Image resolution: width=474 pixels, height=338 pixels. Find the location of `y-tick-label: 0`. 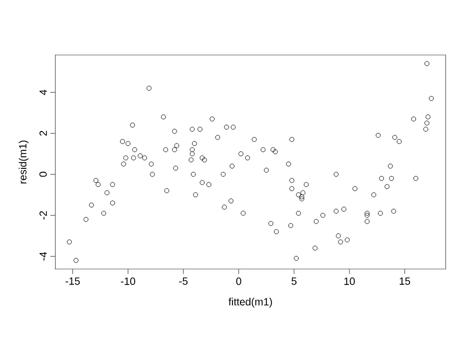

y-tick-label: 0 is located at coordinates (43, 174).